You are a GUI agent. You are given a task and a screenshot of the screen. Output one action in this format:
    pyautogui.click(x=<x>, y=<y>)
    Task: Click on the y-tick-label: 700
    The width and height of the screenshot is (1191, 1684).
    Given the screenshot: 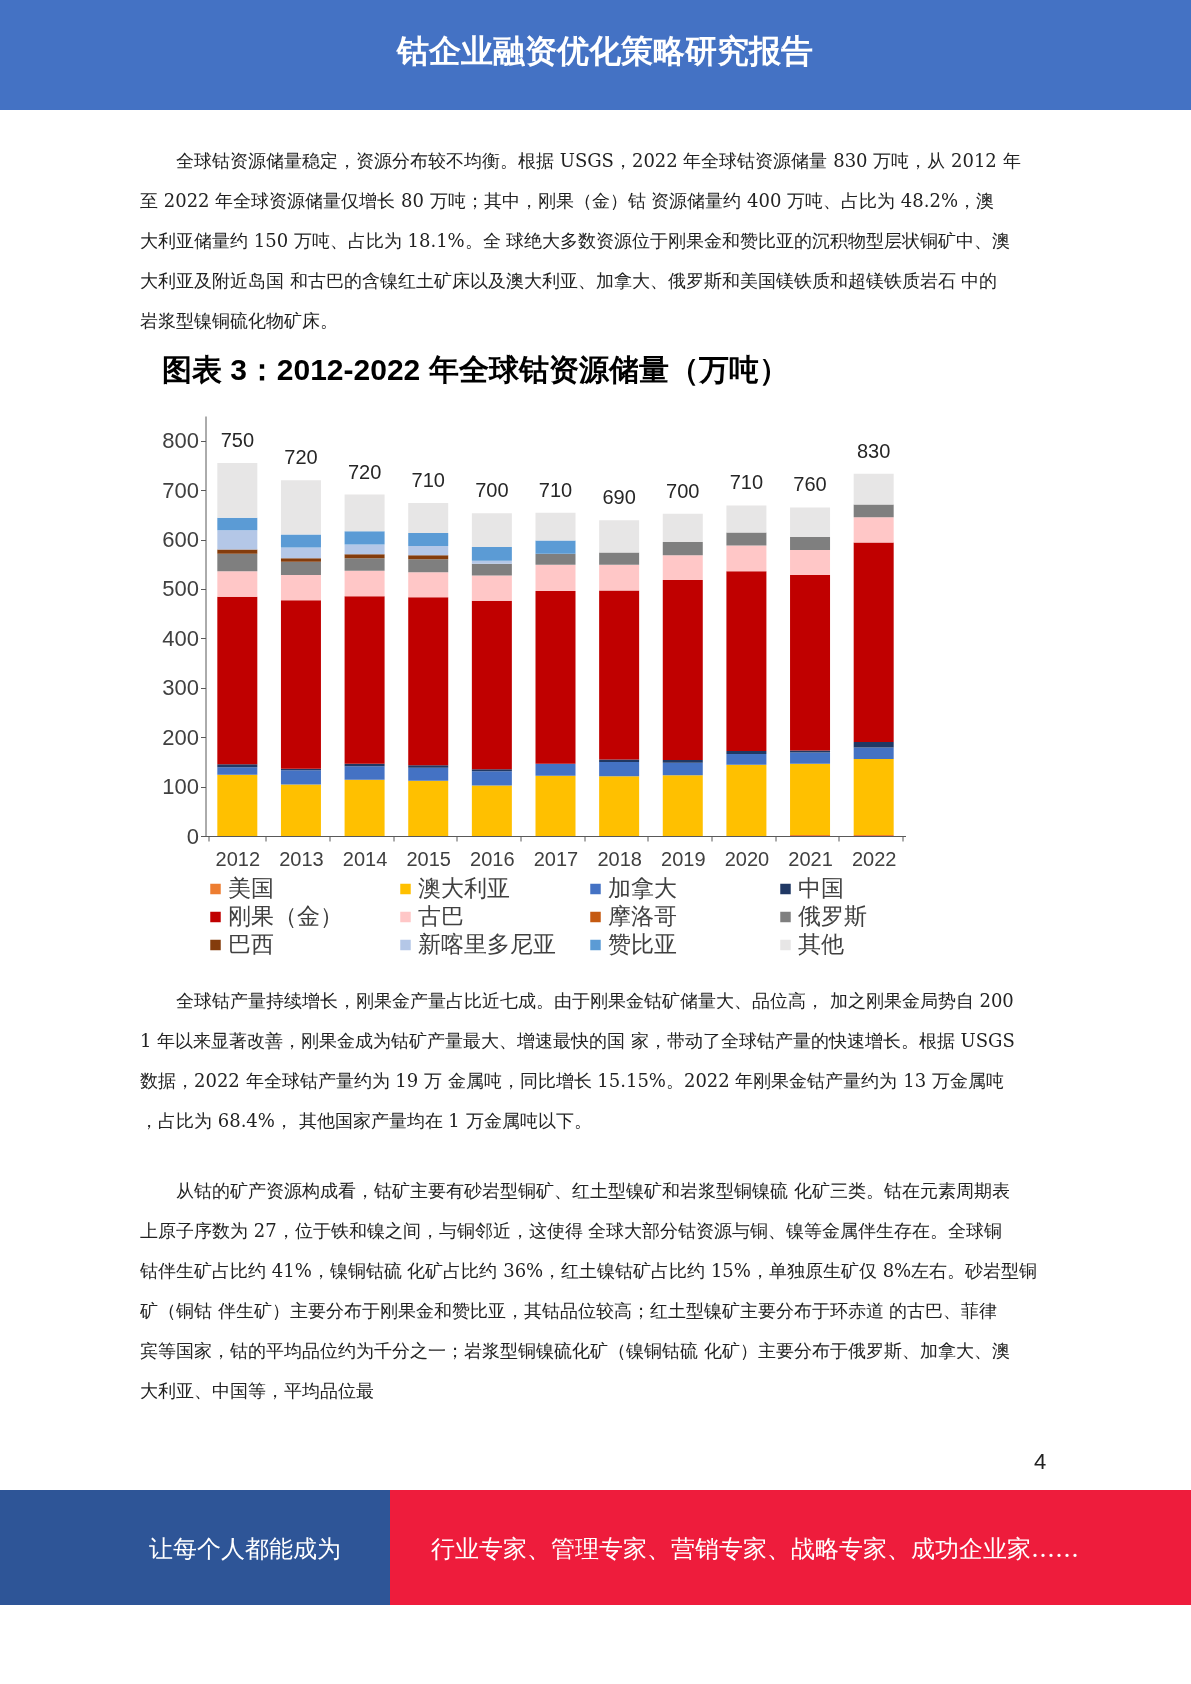 What is the action you would take?
    pyautogui.click(x=180, y=490)
    